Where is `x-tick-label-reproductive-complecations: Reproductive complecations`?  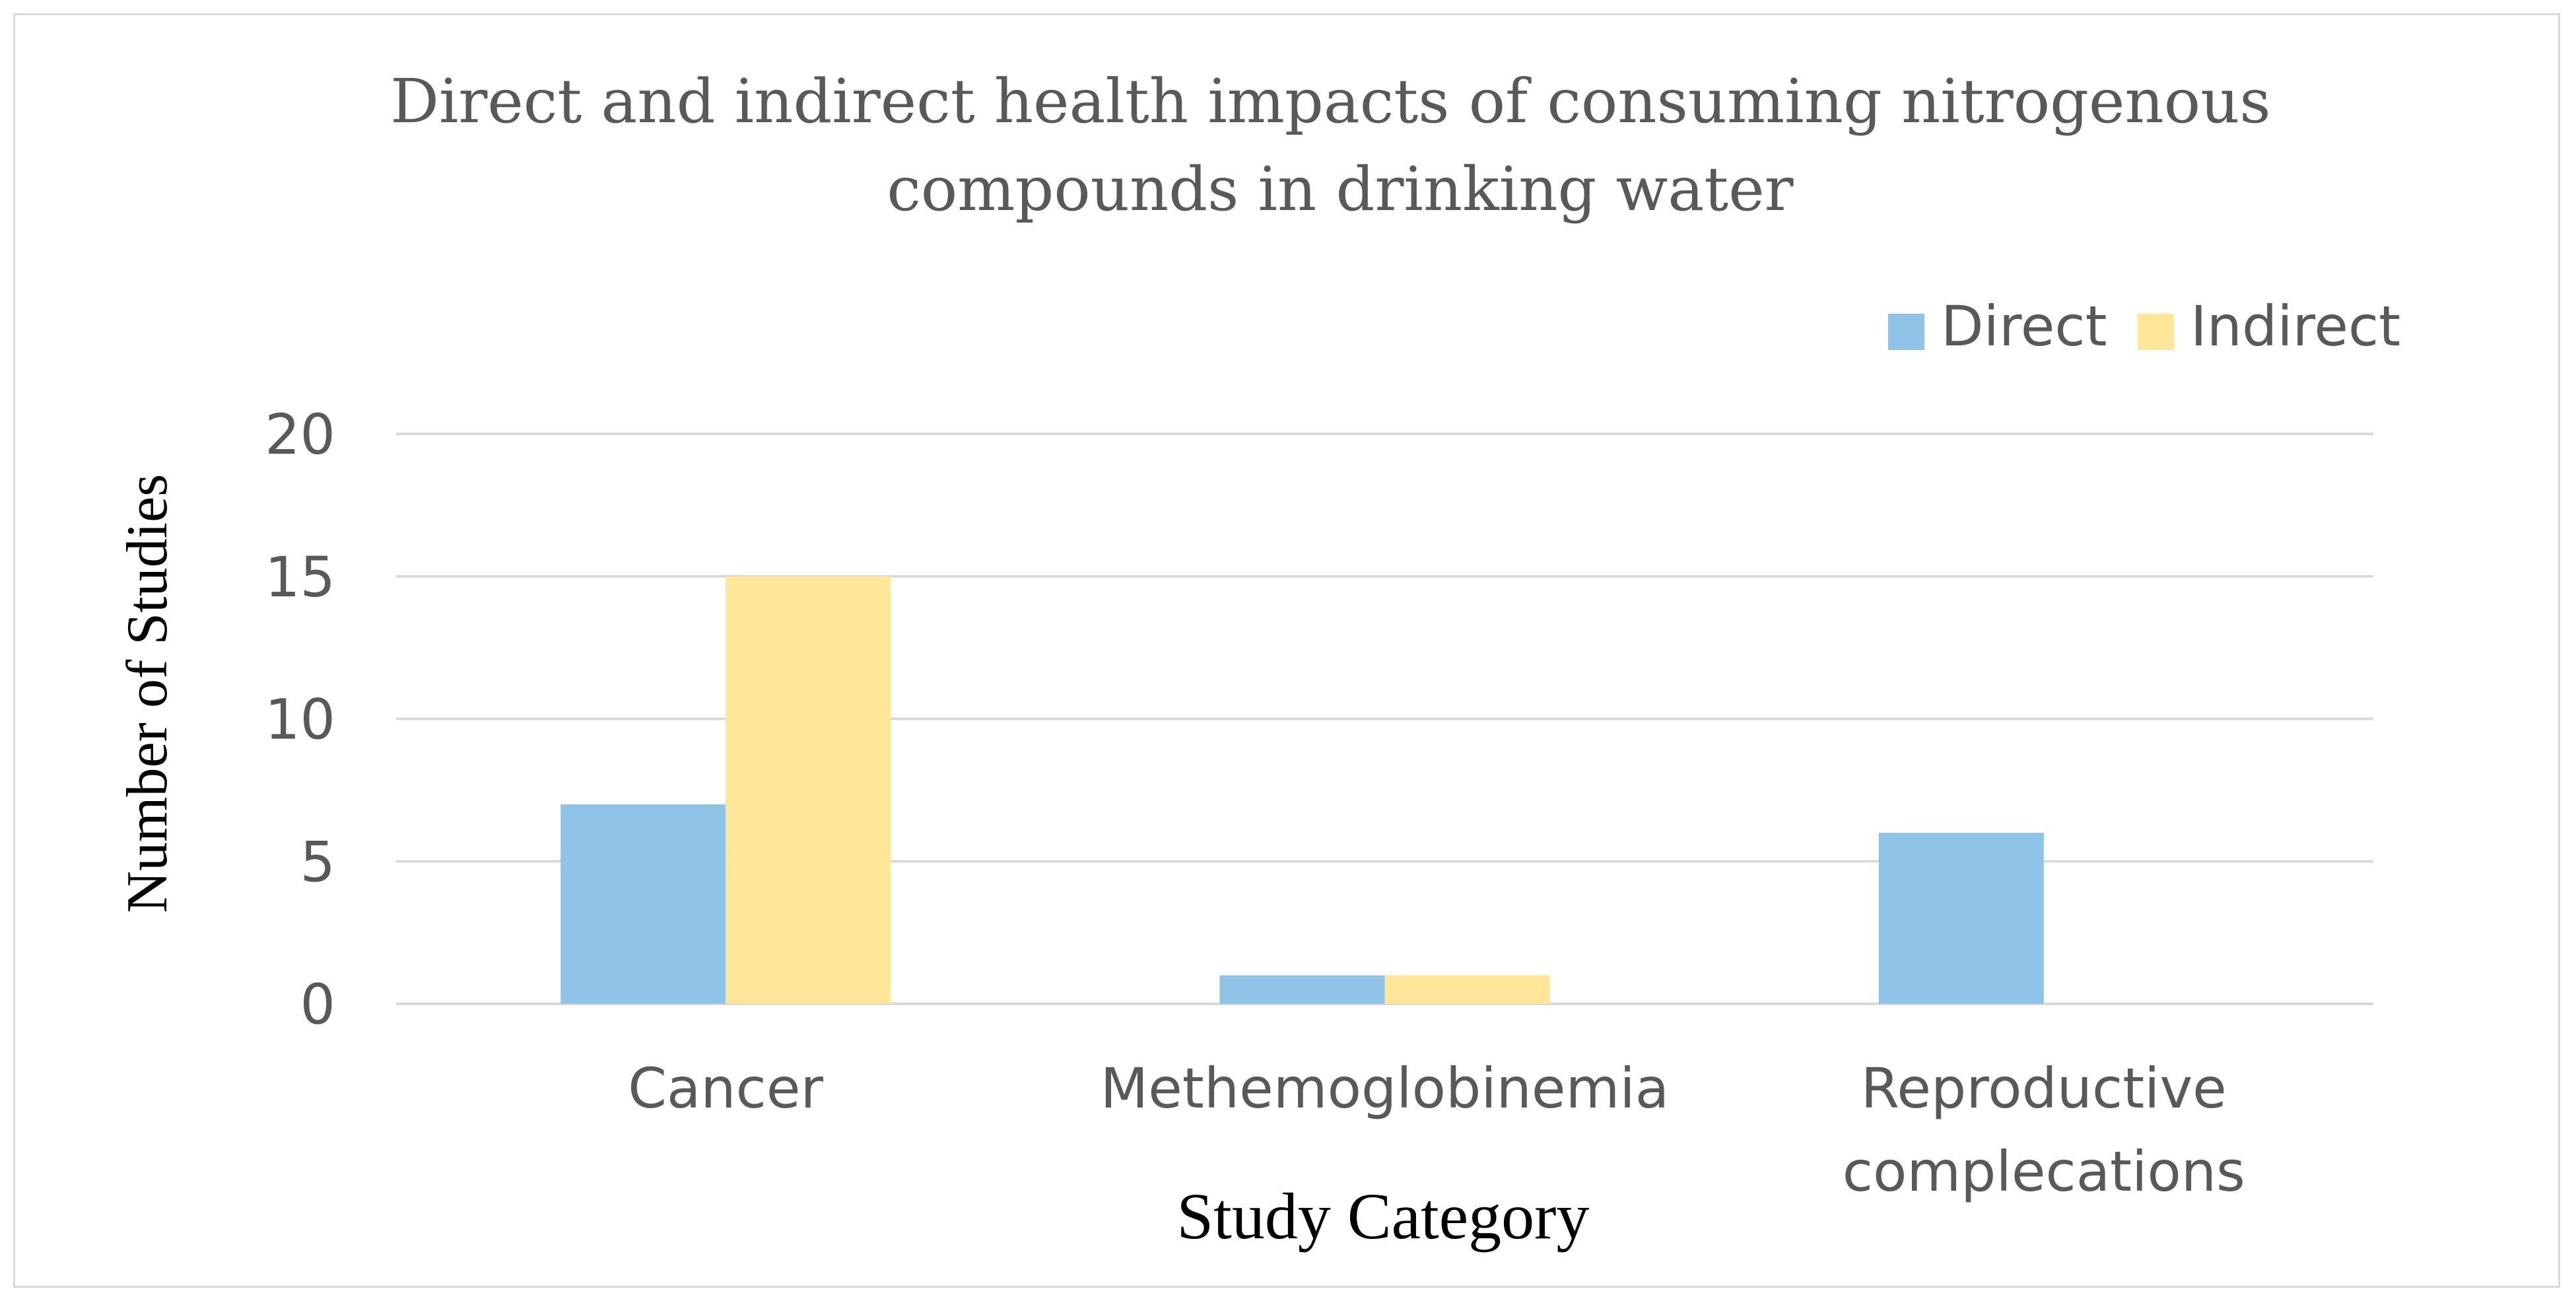 x-tick-label-reproductive-complecations: Reproductive complecations is located at coordinates (2044, 1130).